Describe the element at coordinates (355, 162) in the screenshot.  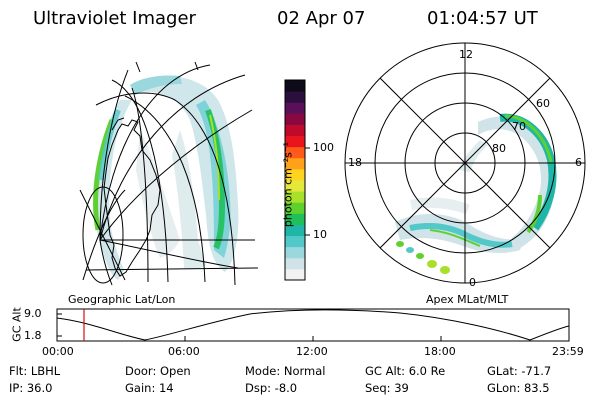
I see `mlt-label-18: 18` at that location.